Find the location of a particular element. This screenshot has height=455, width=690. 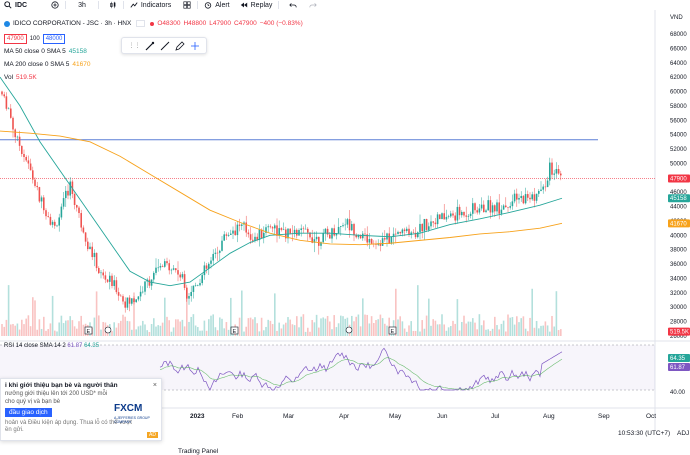

adj-toggle: ADJ is located at coordinates (683, 433).